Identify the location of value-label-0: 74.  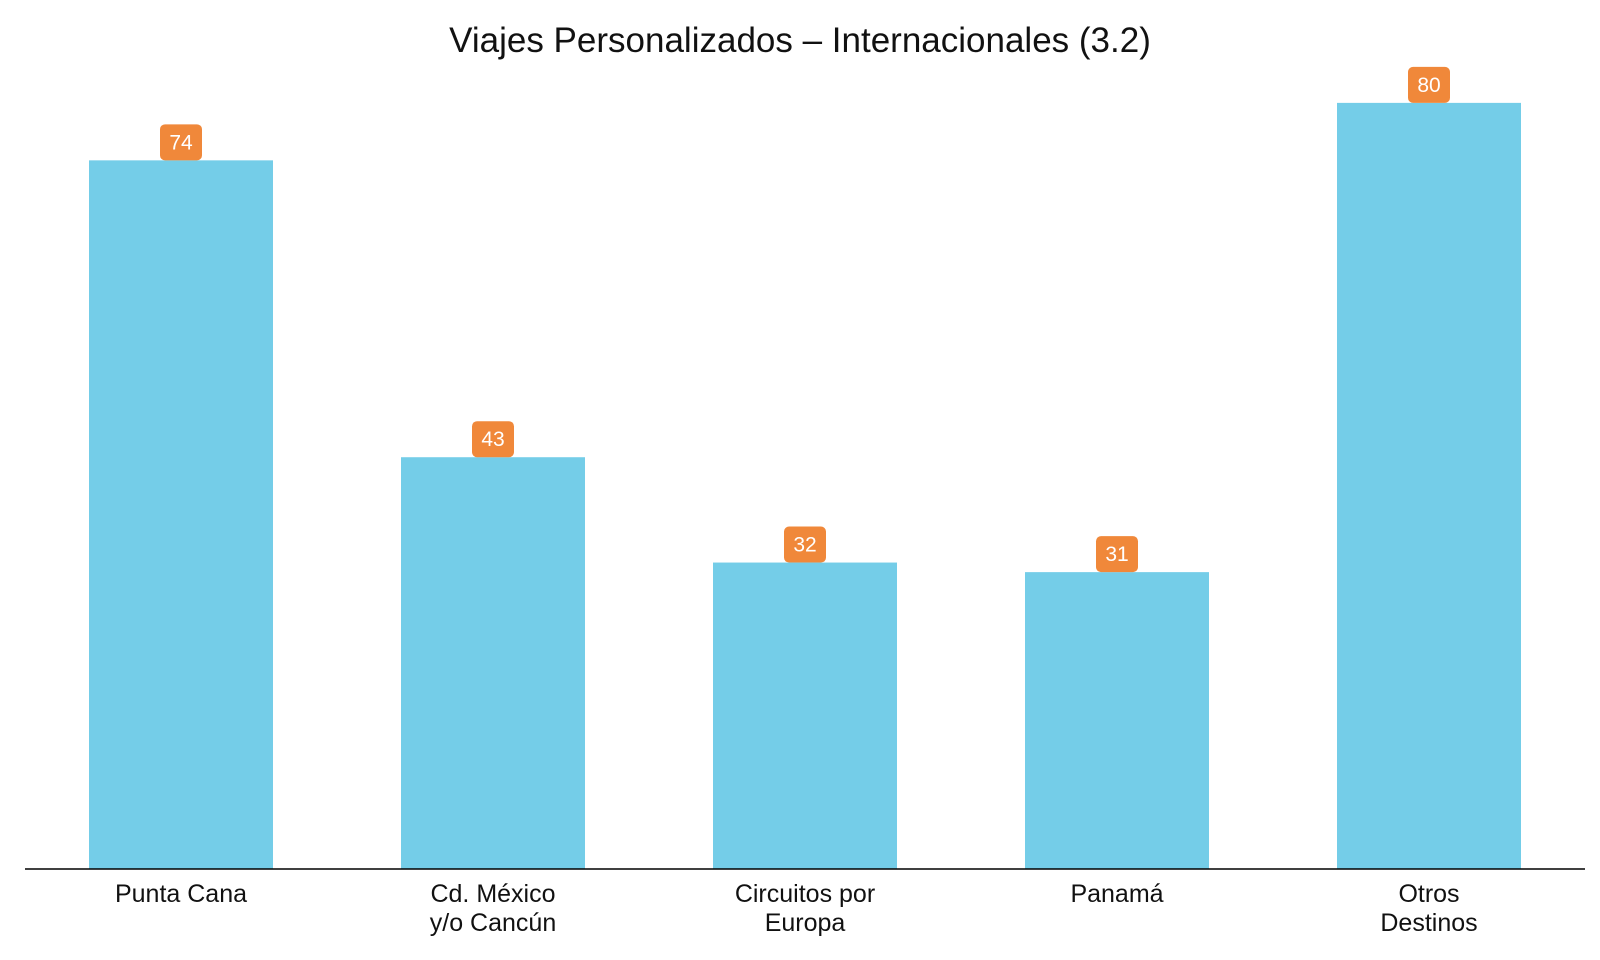
(181, 142).